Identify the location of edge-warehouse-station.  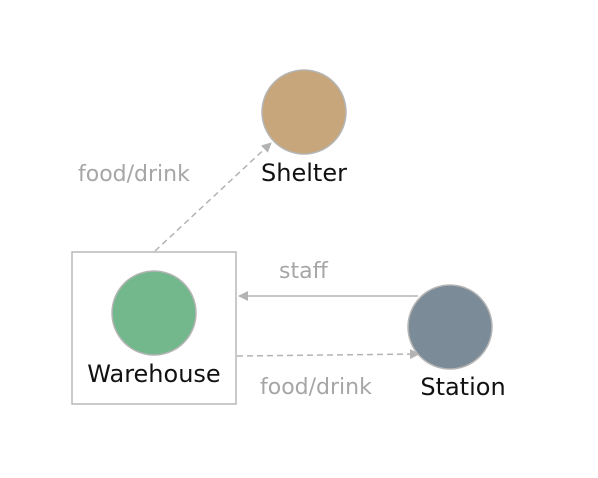
(328, 354).